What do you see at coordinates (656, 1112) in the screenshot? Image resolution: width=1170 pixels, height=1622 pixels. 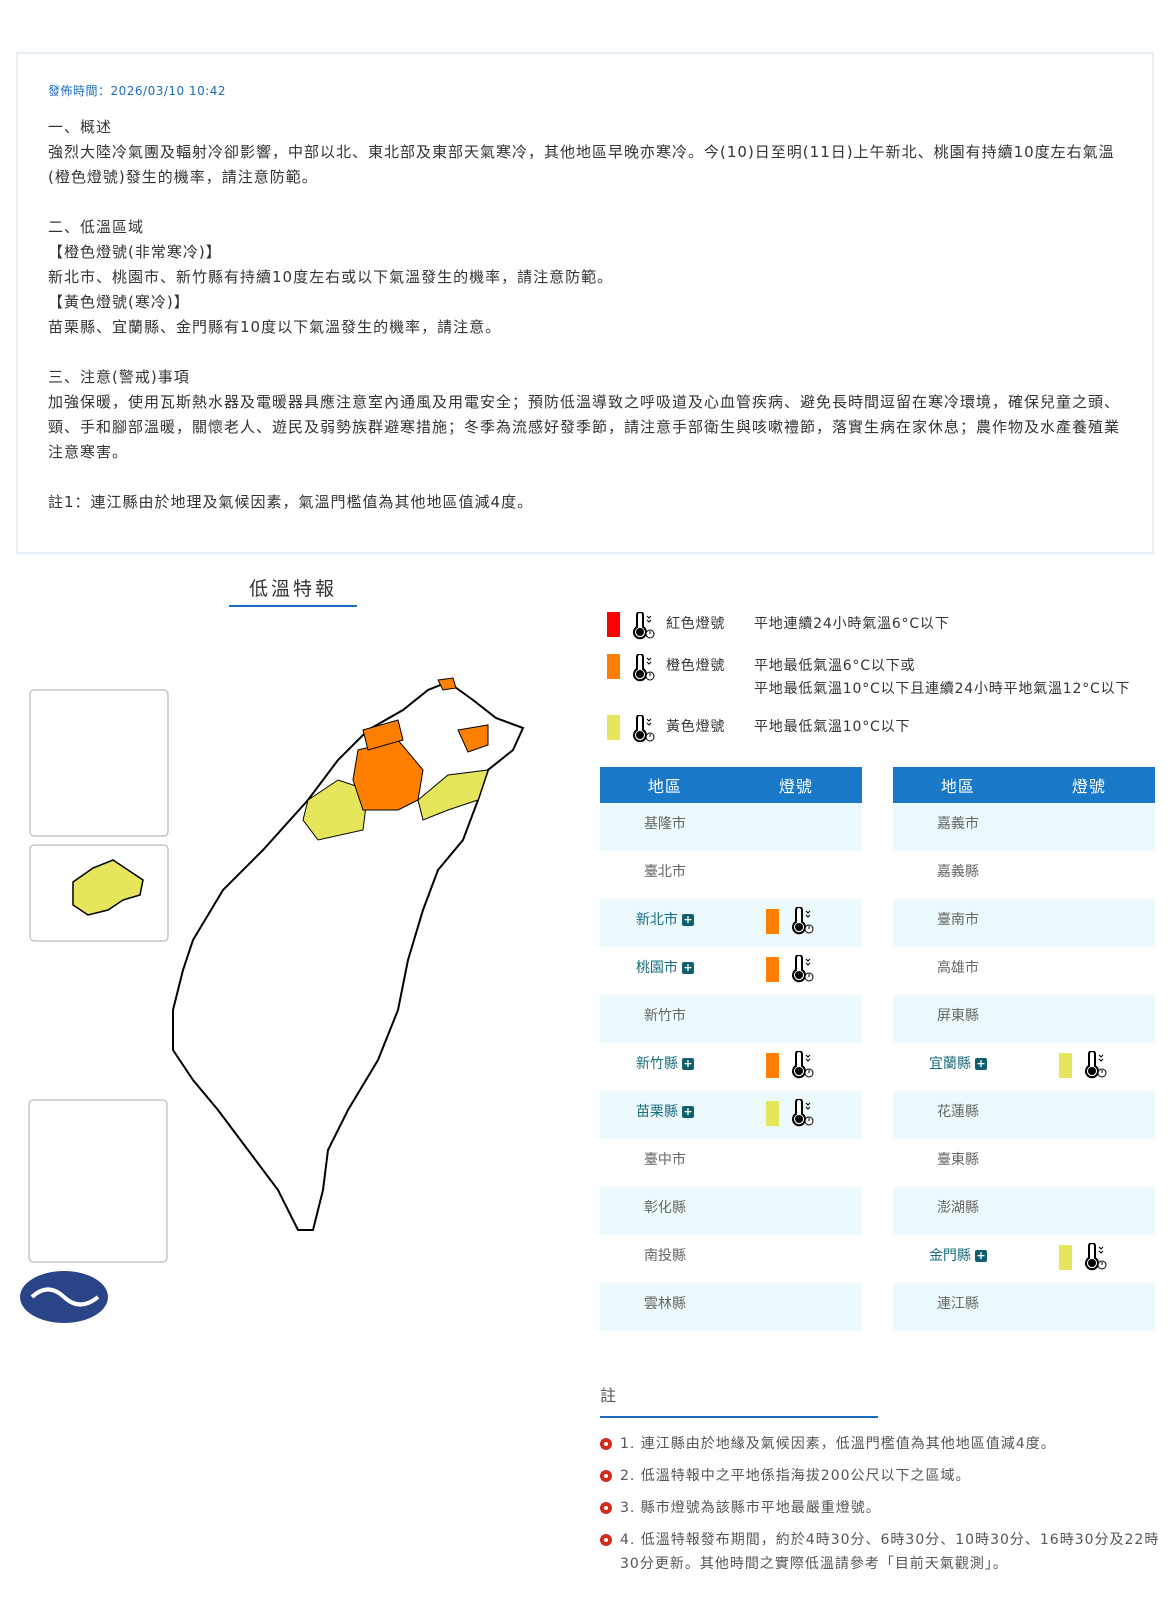 I see `region-name: 苗栗縣` at bounding box center [656, 1112].